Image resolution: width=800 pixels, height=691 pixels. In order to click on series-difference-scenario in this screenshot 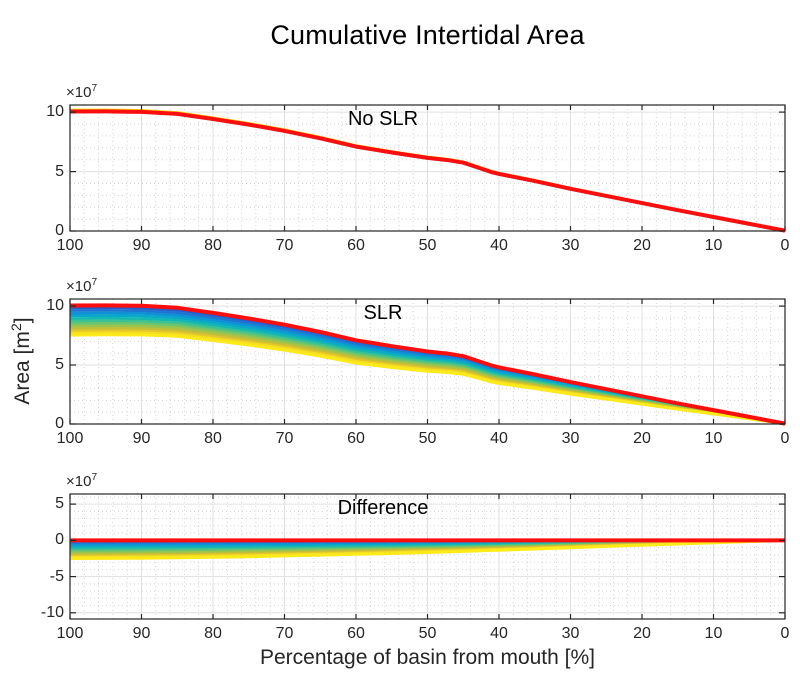, I will do `click(427, 549)`.